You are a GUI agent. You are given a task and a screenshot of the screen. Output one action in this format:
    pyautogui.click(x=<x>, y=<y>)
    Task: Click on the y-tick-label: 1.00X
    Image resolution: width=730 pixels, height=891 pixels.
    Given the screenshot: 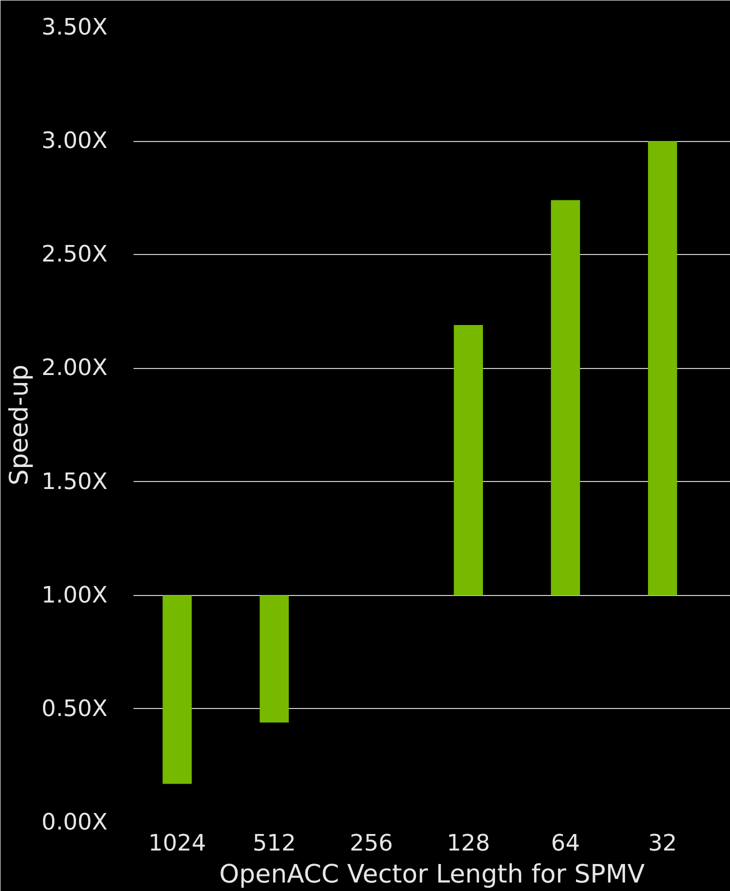 What is the action you would take?
    pyautogui.click(x=75, y=595)
    